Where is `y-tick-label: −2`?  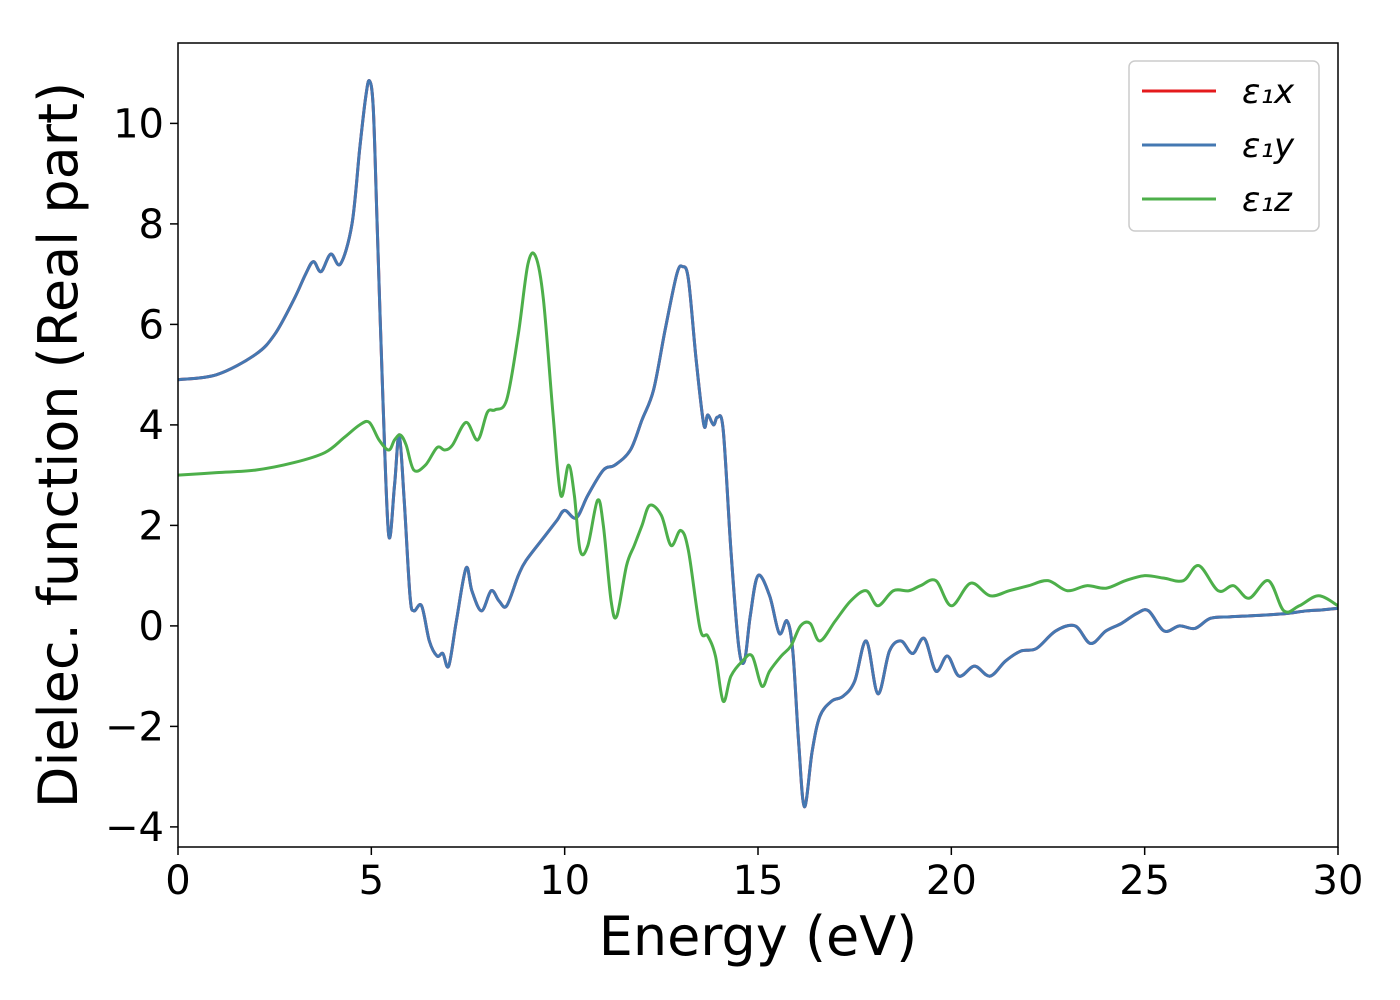 y-tick-label: −2 is located at coordinates (134, 727).